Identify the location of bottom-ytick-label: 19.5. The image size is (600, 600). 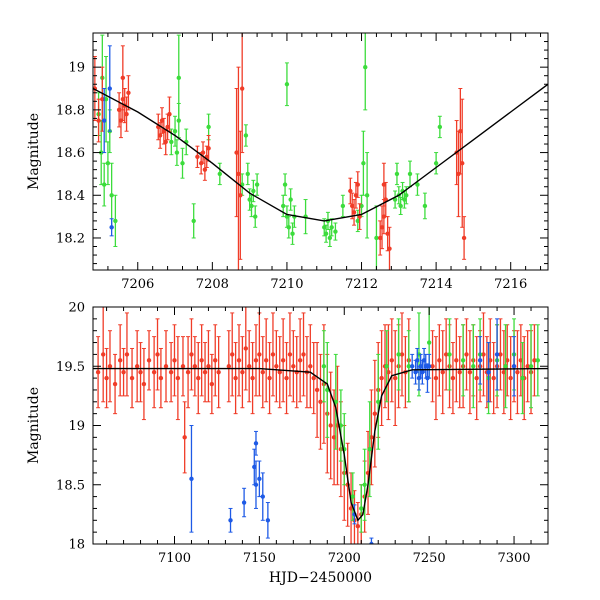
(70, 367).